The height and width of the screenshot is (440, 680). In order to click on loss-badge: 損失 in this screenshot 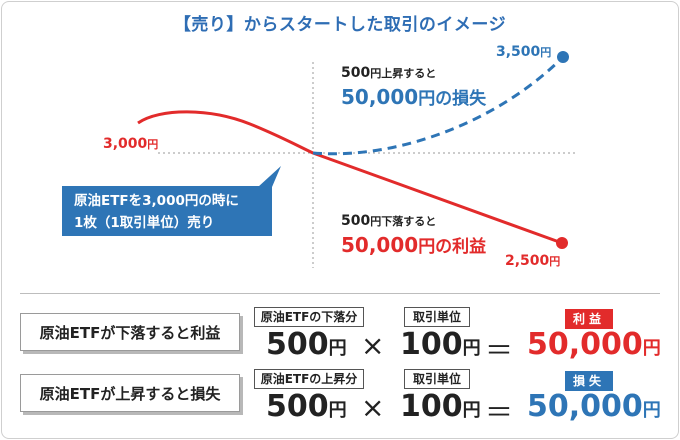, I will do `click(589, 381)`.